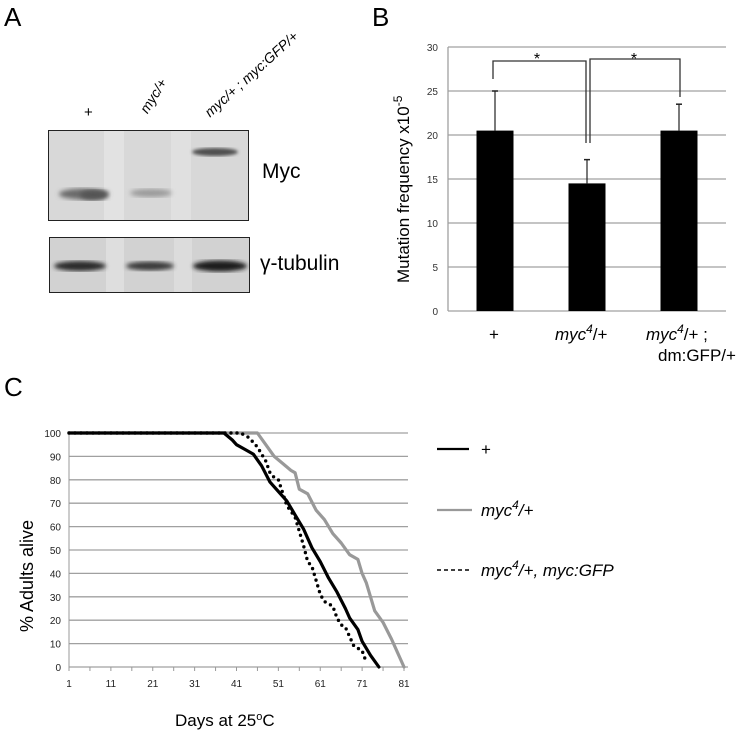 This screenshot has width=748, height=737. Describe the element at coordinates (381, 17) in the screenshot. I see `panel-b-letter: B` at that location.